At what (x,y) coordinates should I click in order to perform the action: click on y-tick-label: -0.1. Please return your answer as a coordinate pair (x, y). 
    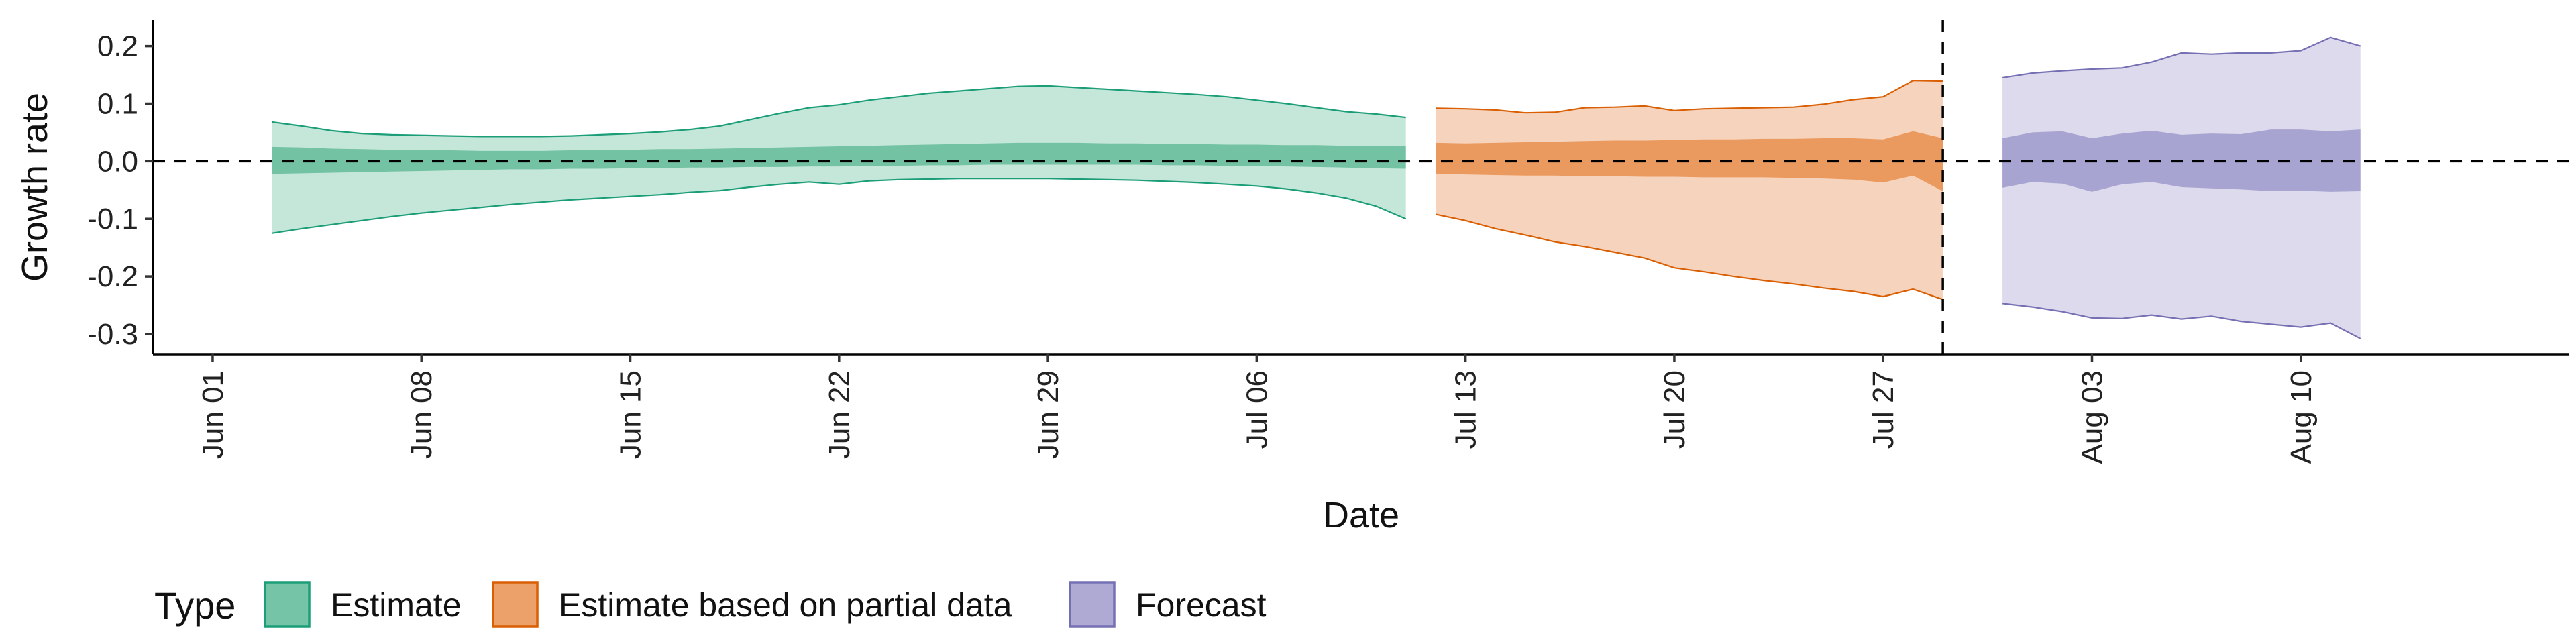
    Looking at the image, I should click on (112, 219).